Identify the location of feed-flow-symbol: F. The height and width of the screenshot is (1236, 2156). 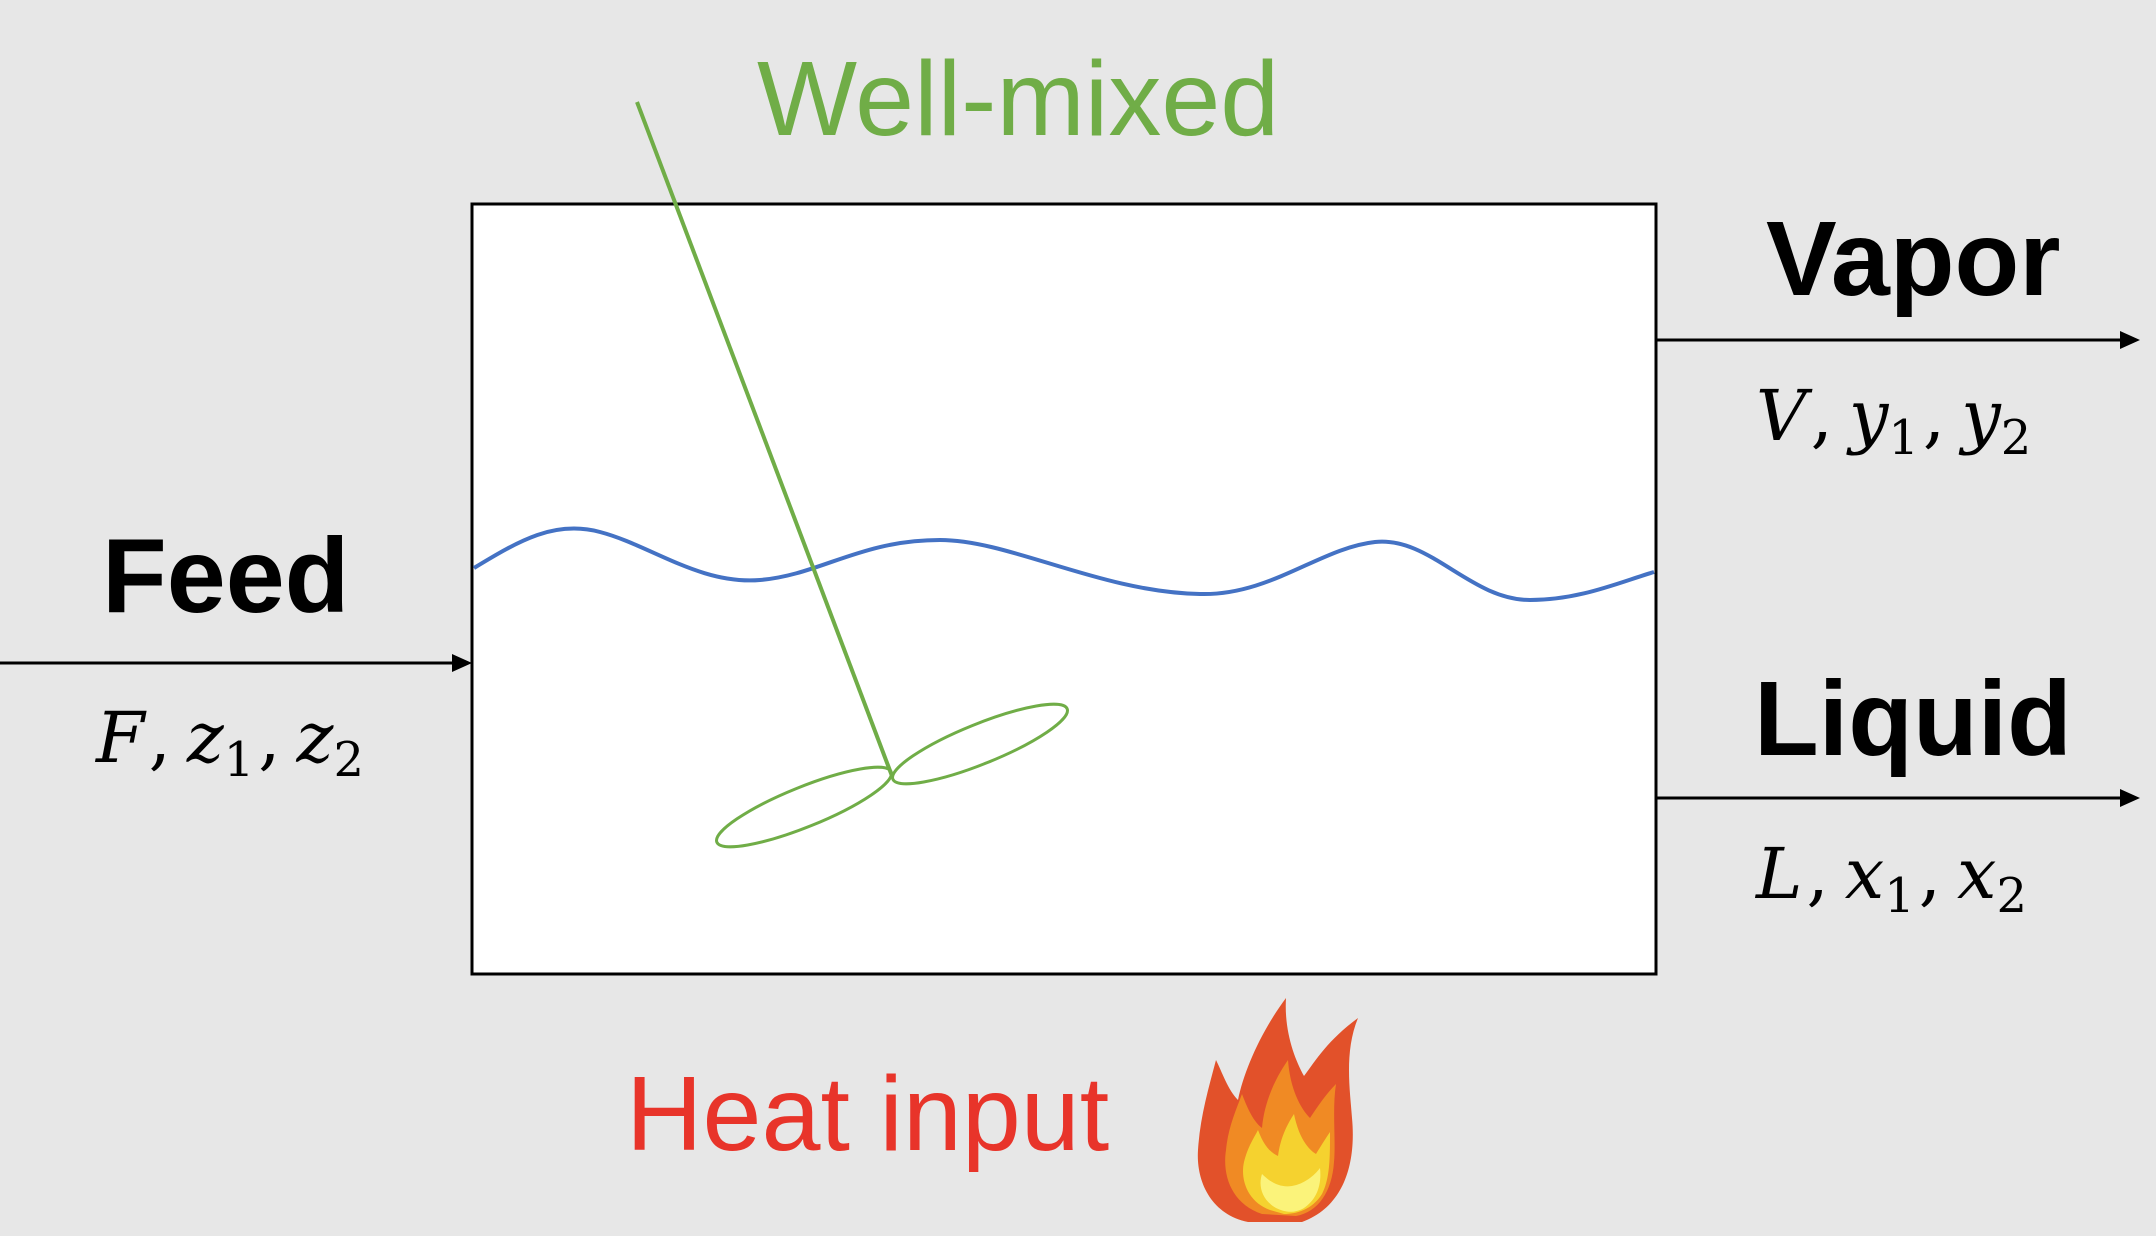
(120, 738).